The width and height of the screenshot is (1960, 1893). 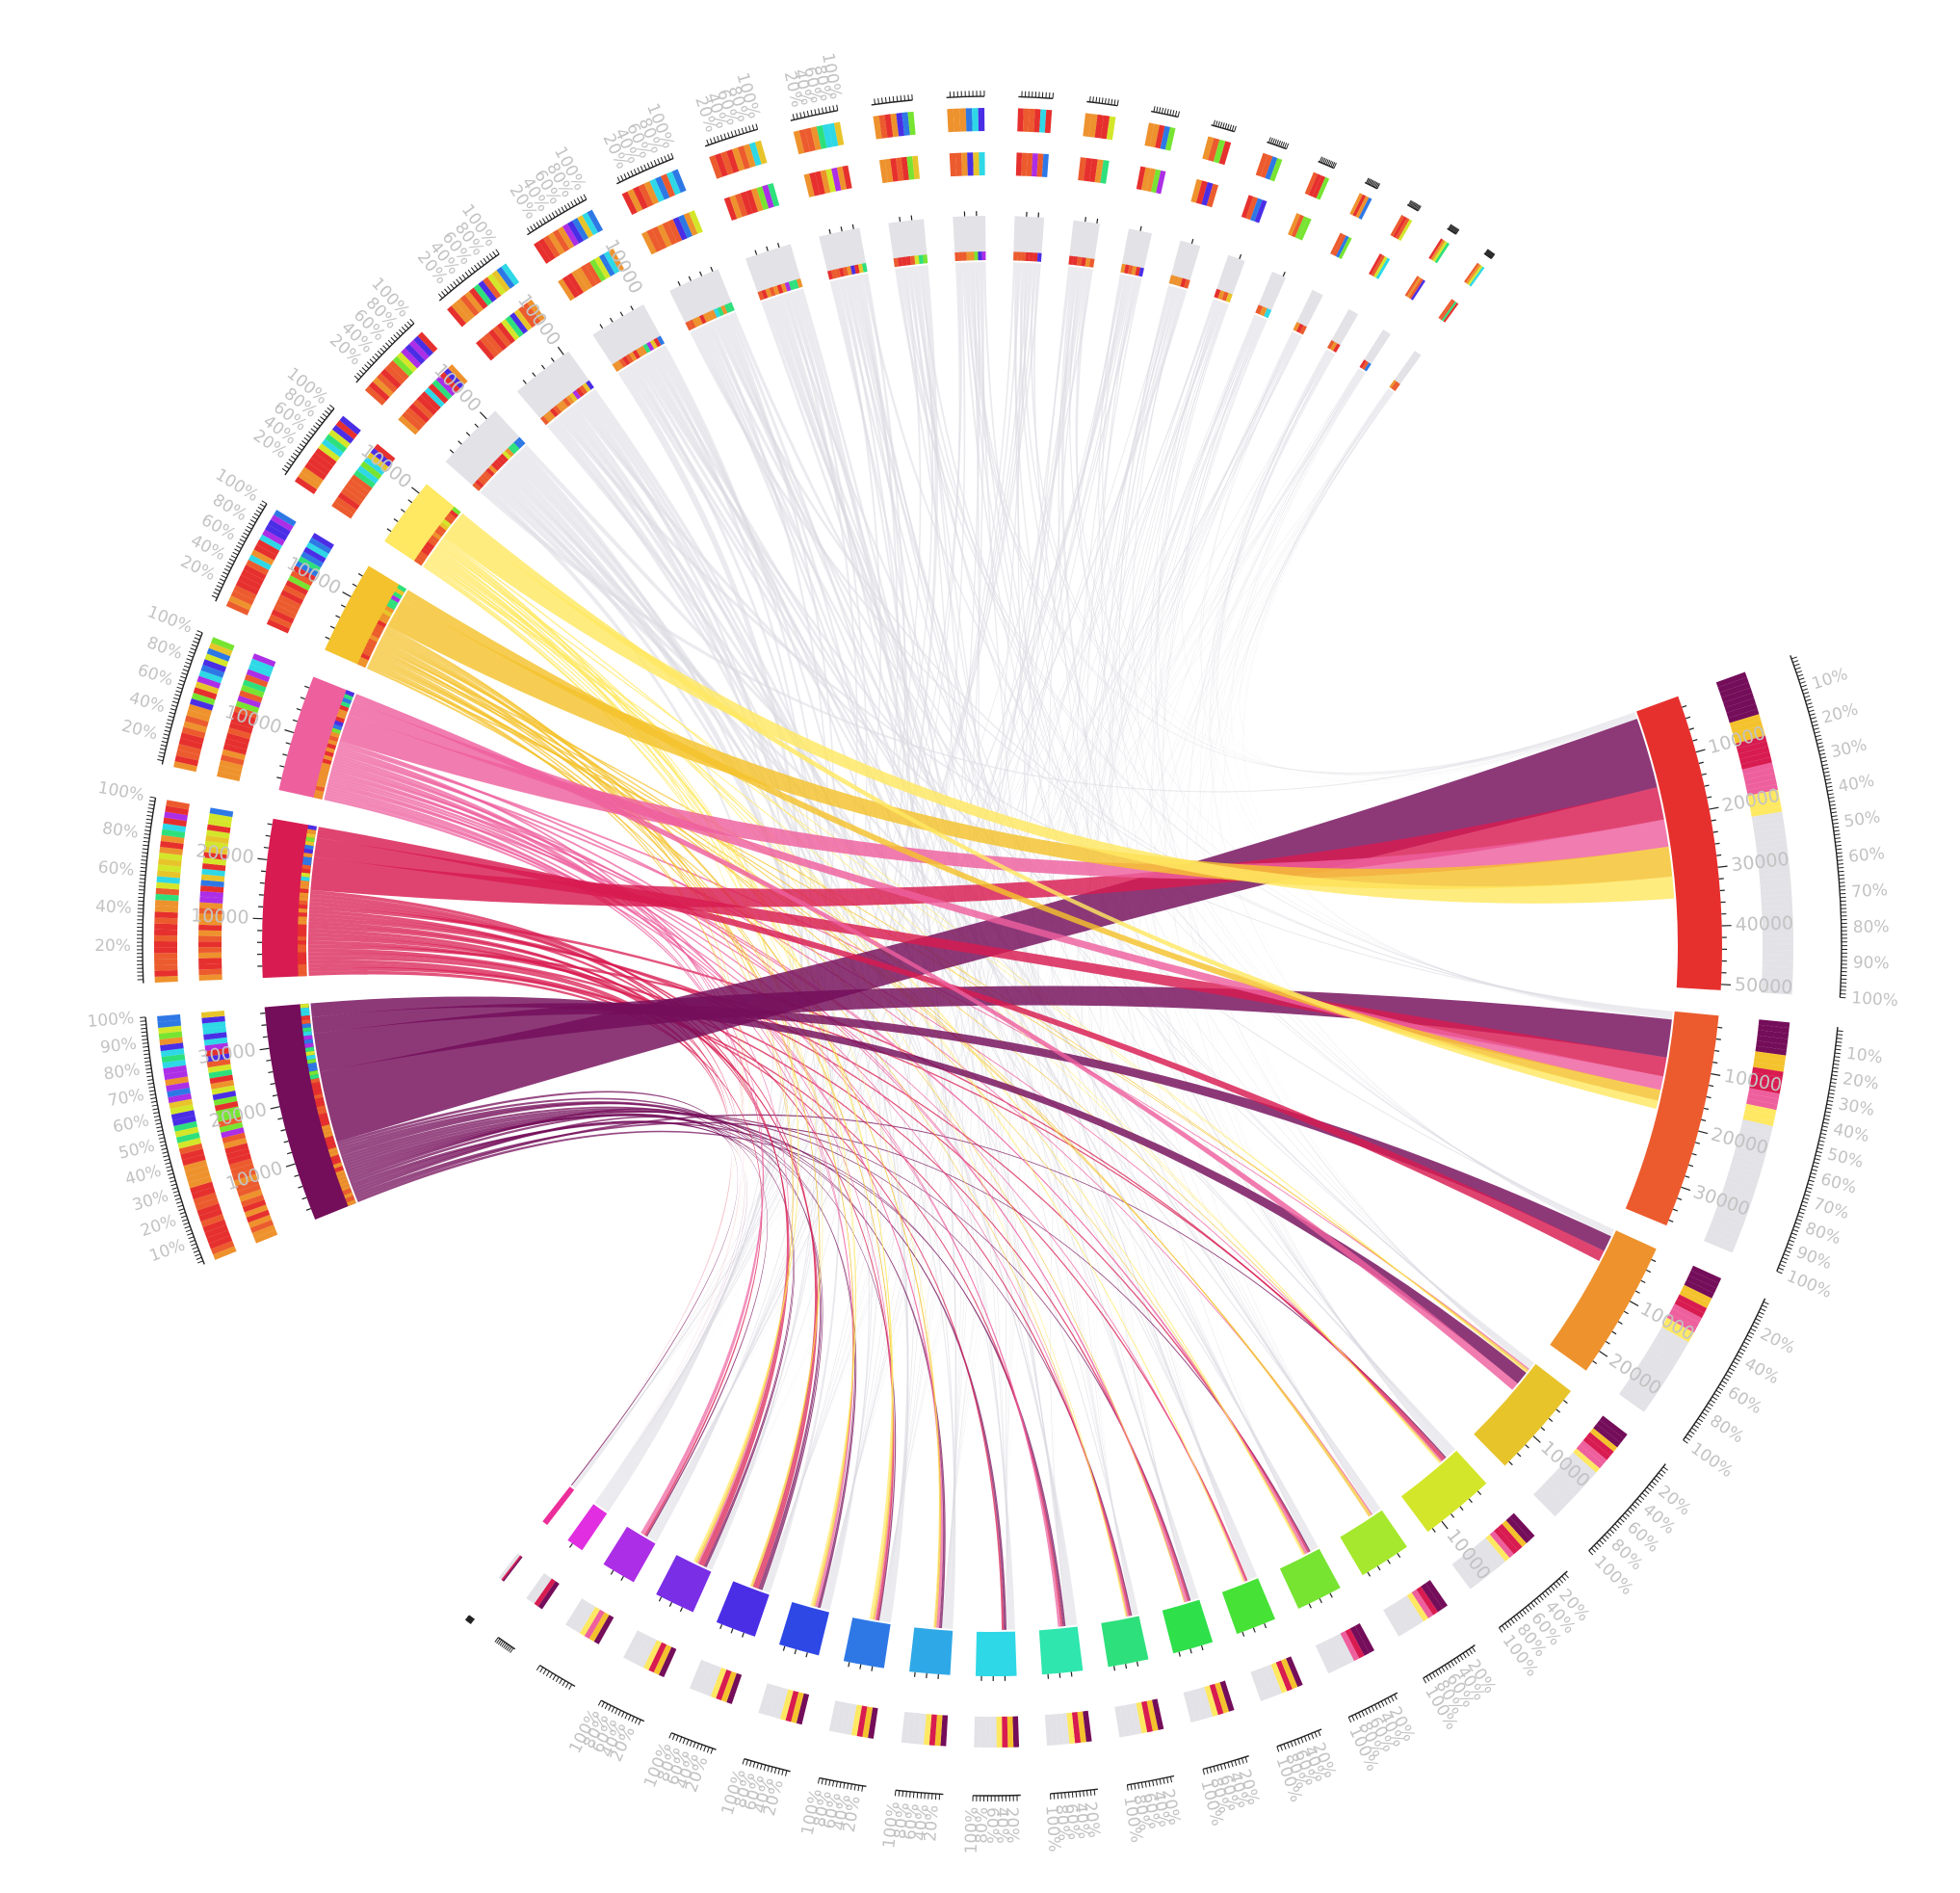 What do you see at coordinates (1672, 1118) in the screenshot?
I see `sector-T2` at bounding box center [1672, 1118].